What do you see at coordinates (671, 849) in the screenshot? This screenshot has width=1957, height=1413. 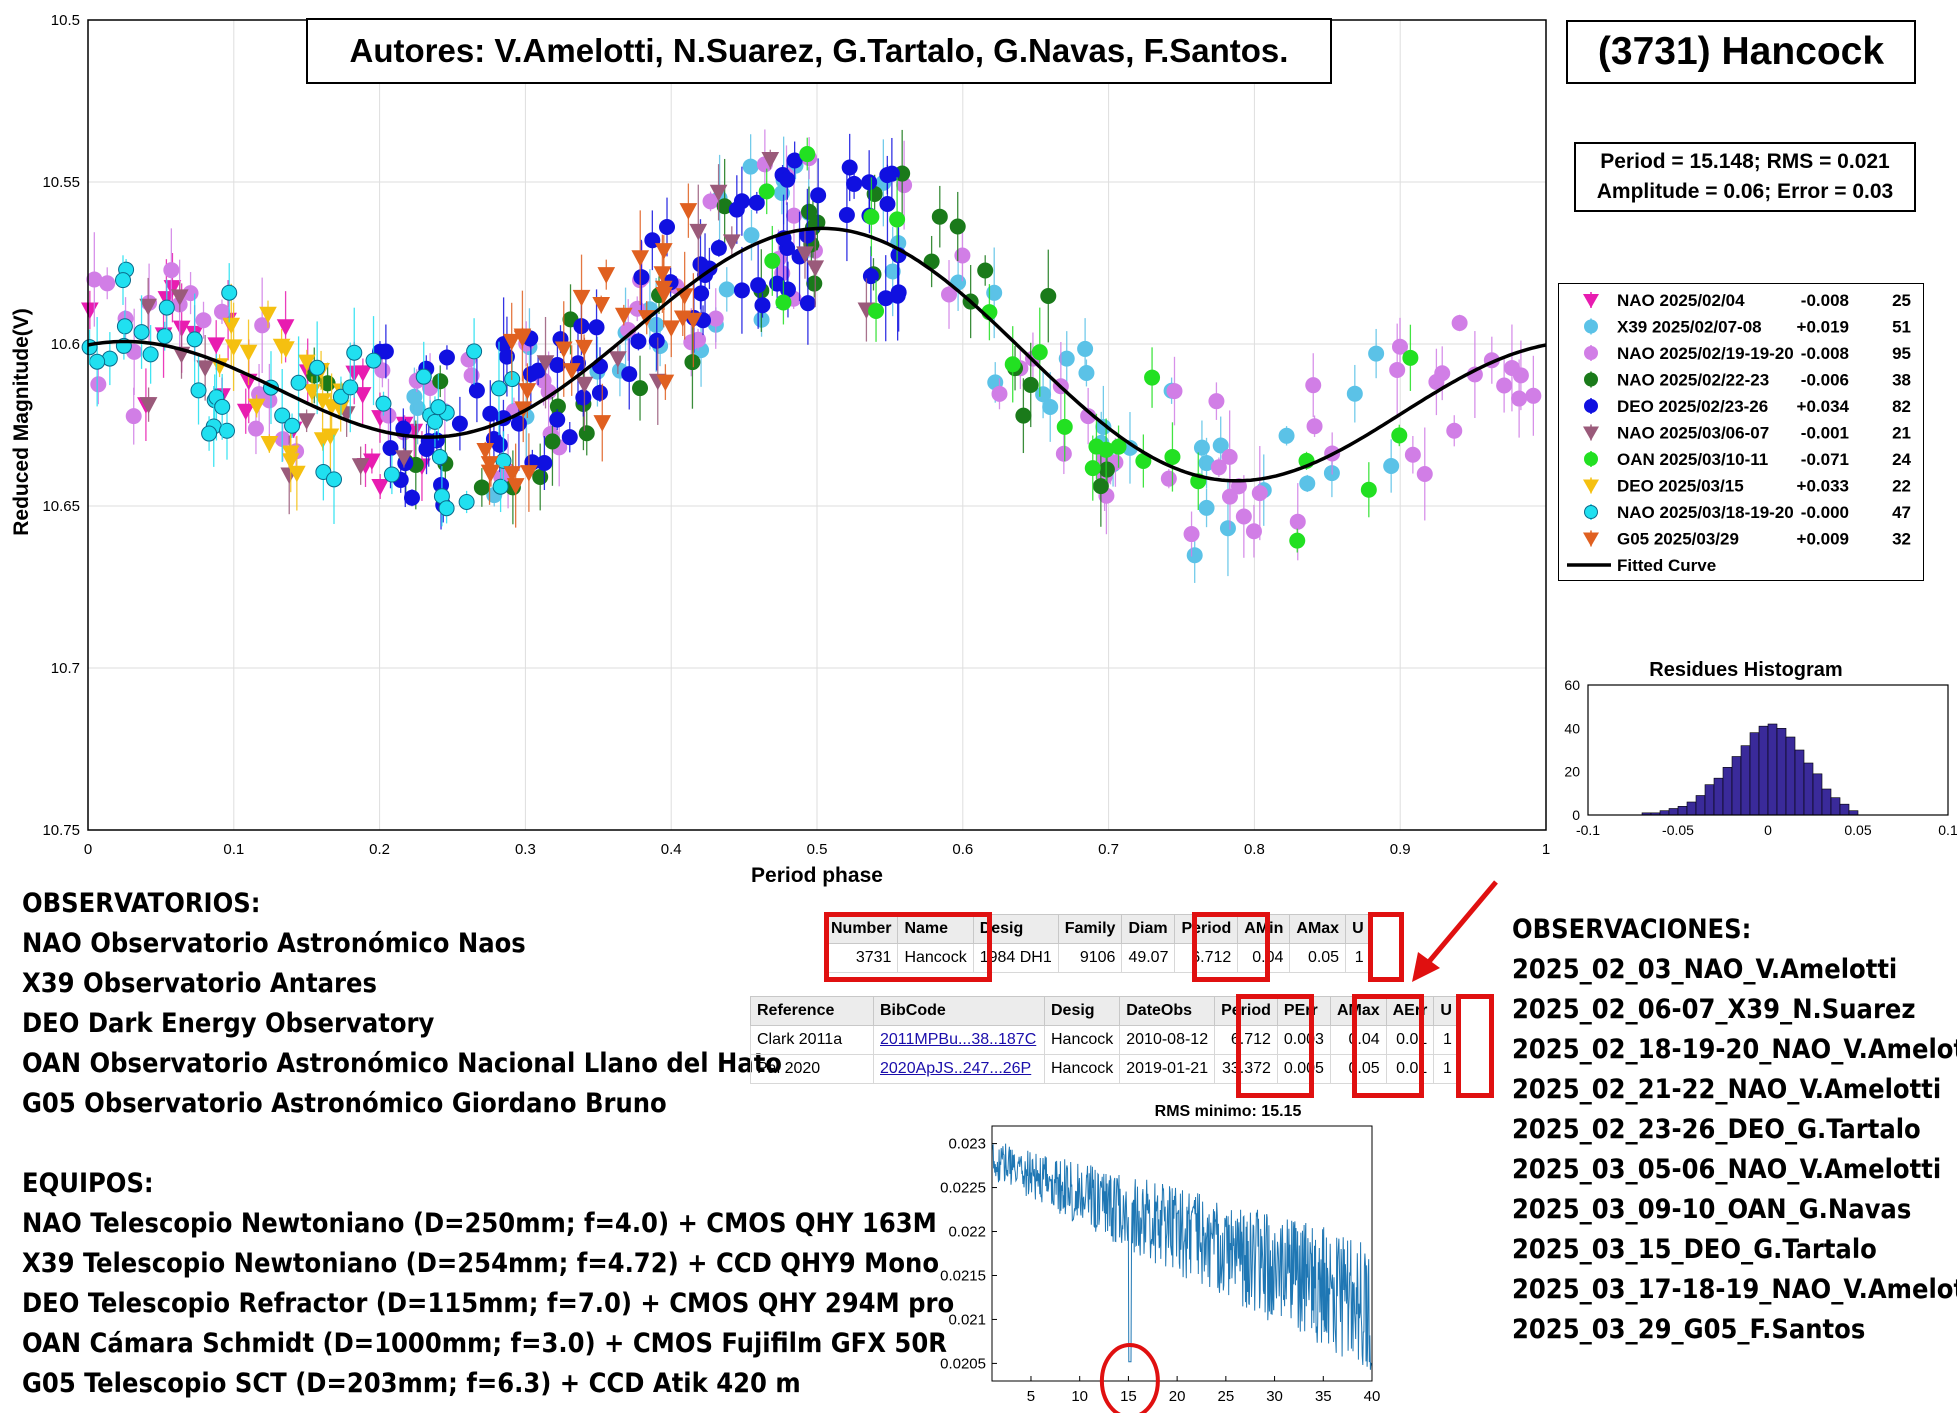 I see `x-tick-label: 0.4` at bounding box center [671, 849].